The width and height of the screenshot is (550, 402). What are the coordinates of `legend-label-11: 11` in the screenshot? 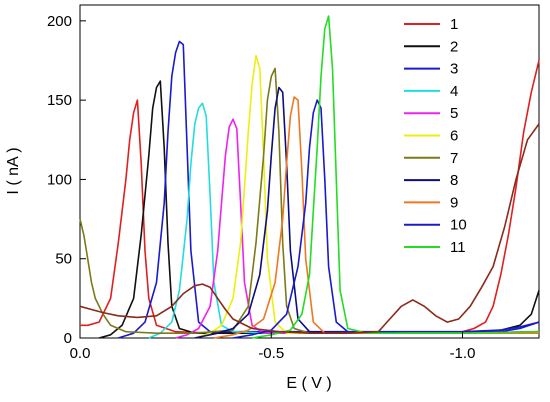 It's located at (458, 247).